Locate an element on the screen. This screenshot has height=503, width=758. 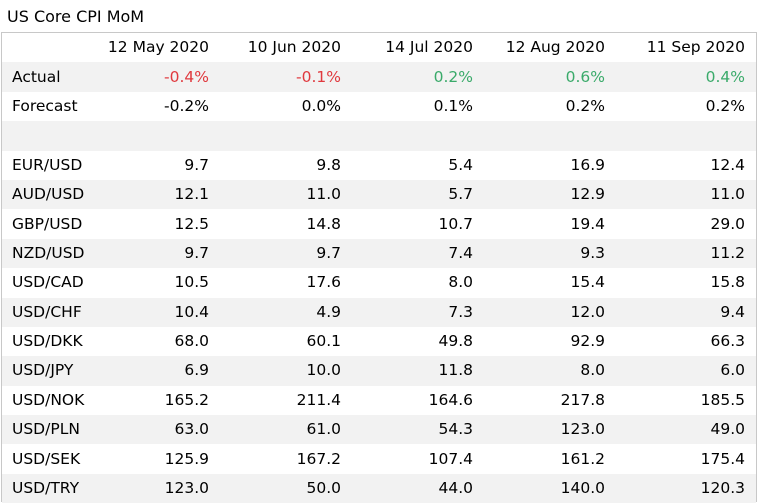
pair-label: USD/PLN is located at coordinates (48, 430).